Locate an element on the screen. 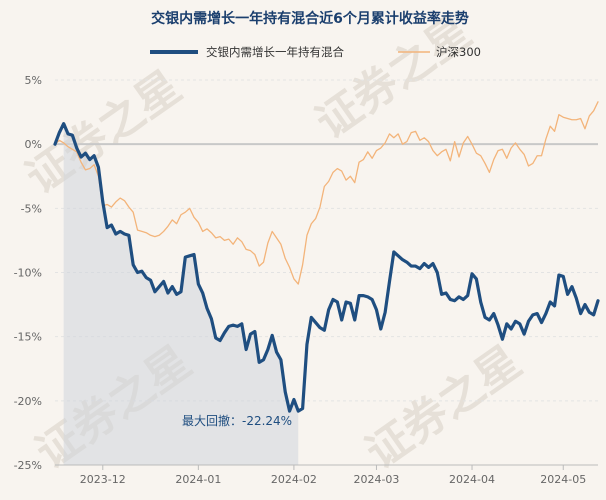 Image resolution: width=606 pixels, height=500 pixels. y-tick-label: -10% is located at coordinates (28, 273).